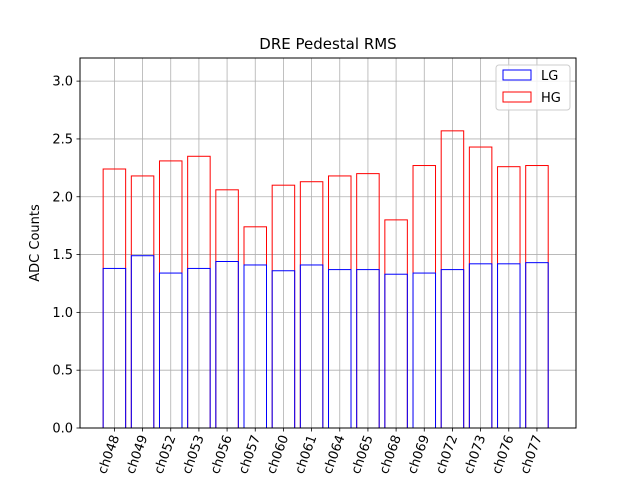 Image resolution: width=640 pixels, height=480 pixels. What do you see at coordinates (62, 371) in the screenshot?
I see `y-tick-label: 0.5` at bounding box center [62, 371].